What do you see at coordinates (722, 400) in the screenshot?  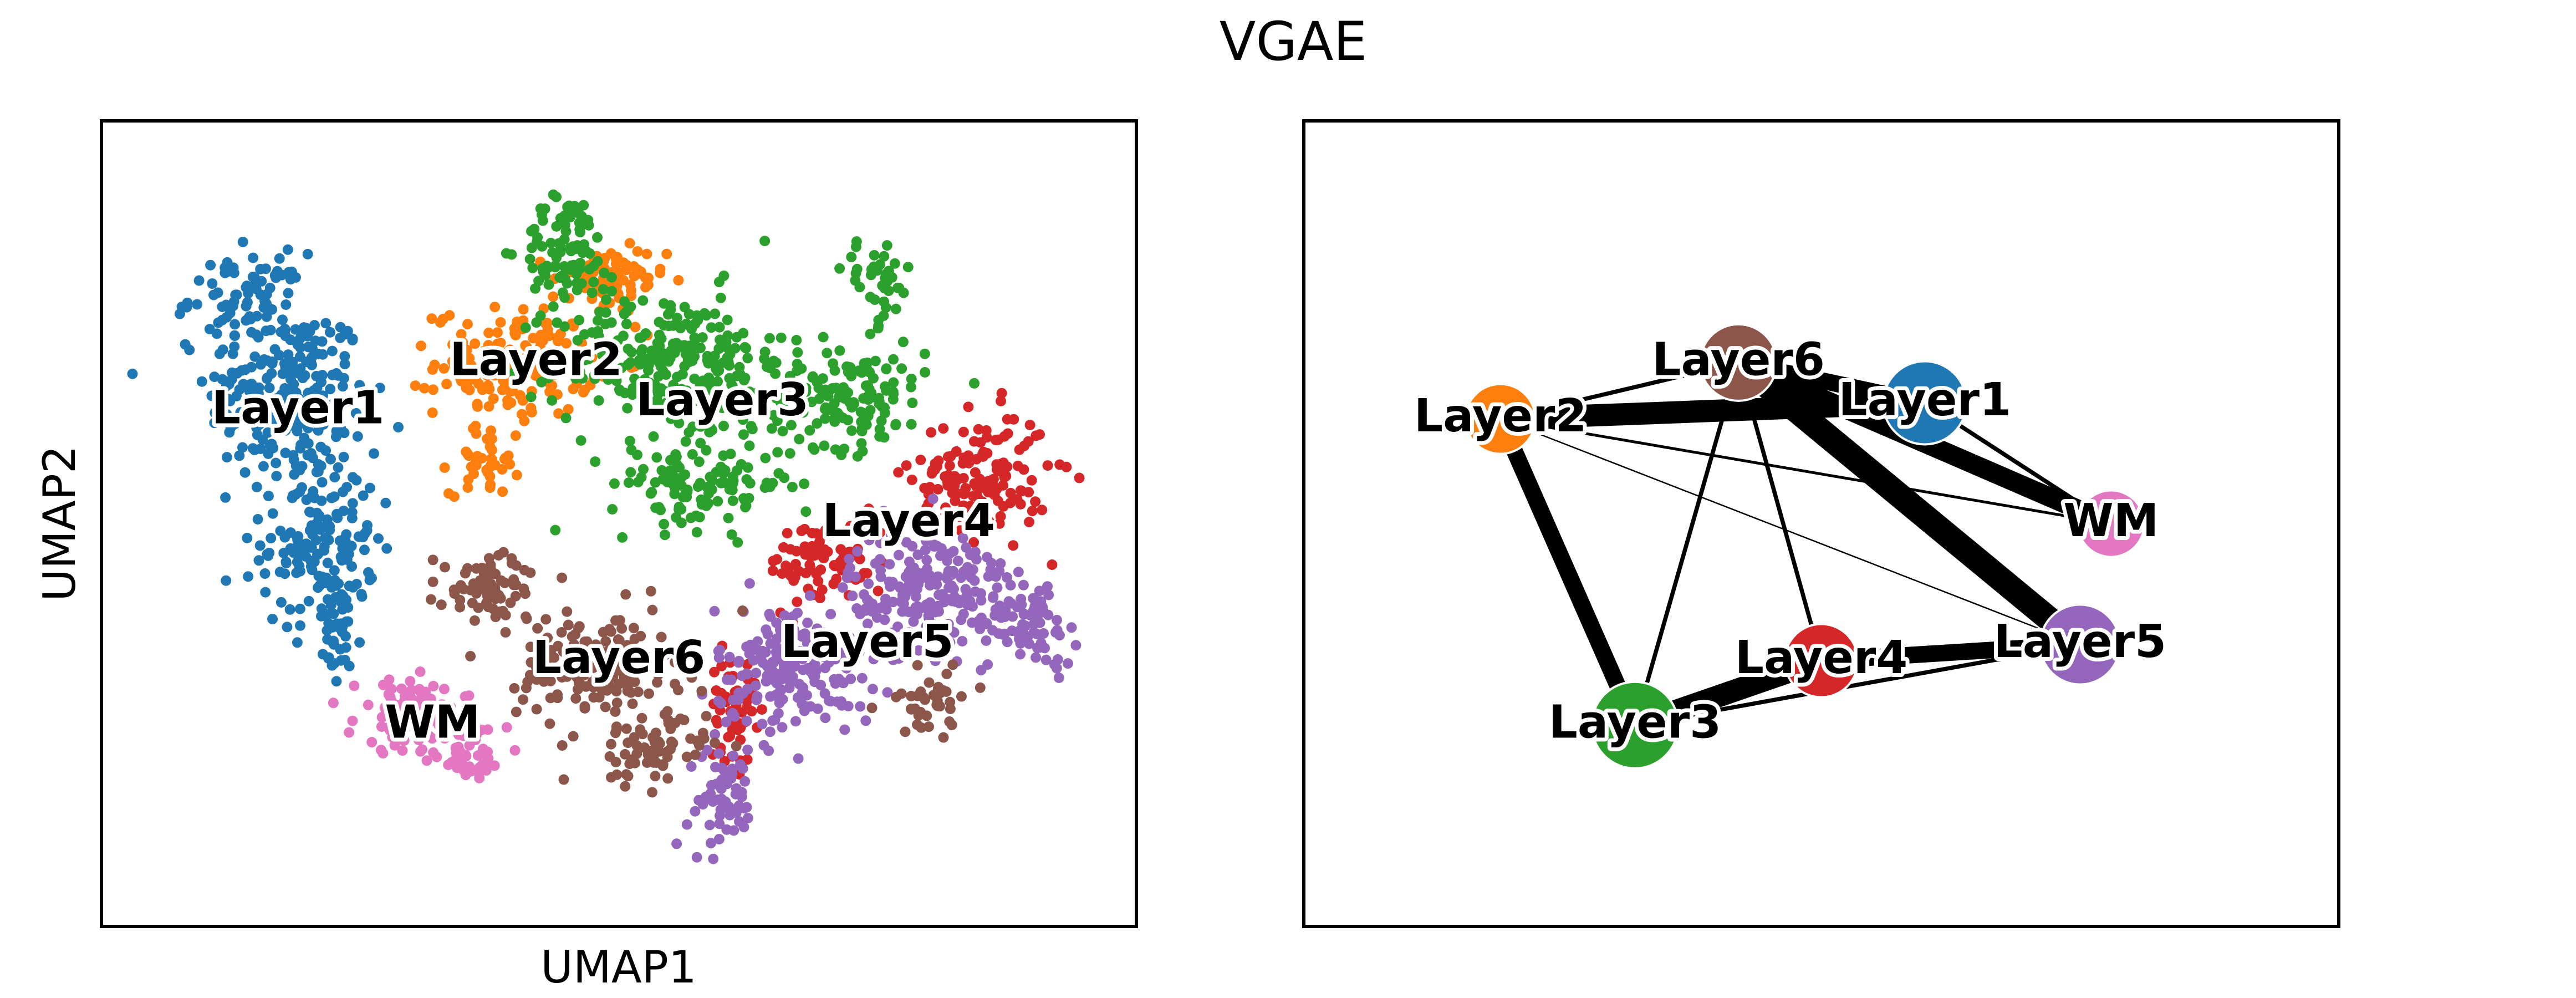 I see `cluster-label-layer3: Layer3` at bounding box center [722, 400].